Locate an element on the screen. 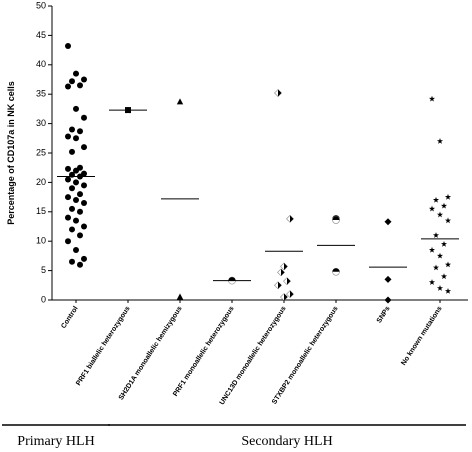 The image size is (472, 452). bracket-label: Primary HLH is located at coordinates (55, 441).